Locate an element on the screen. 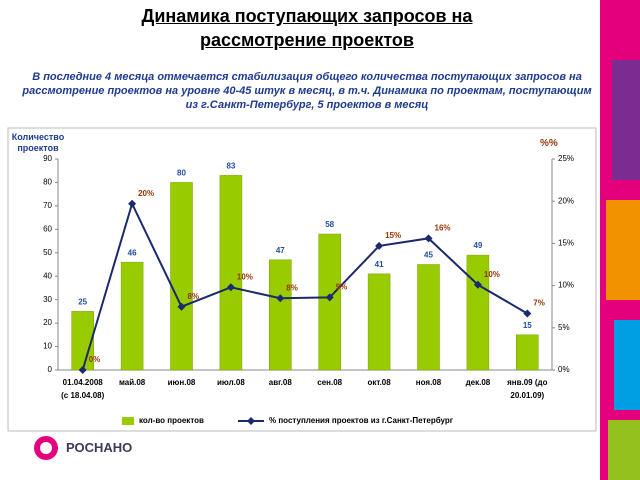 The width and height of the screenshot is (640, 480). y-tick-label: 80 is located at coordinates (47, 182).